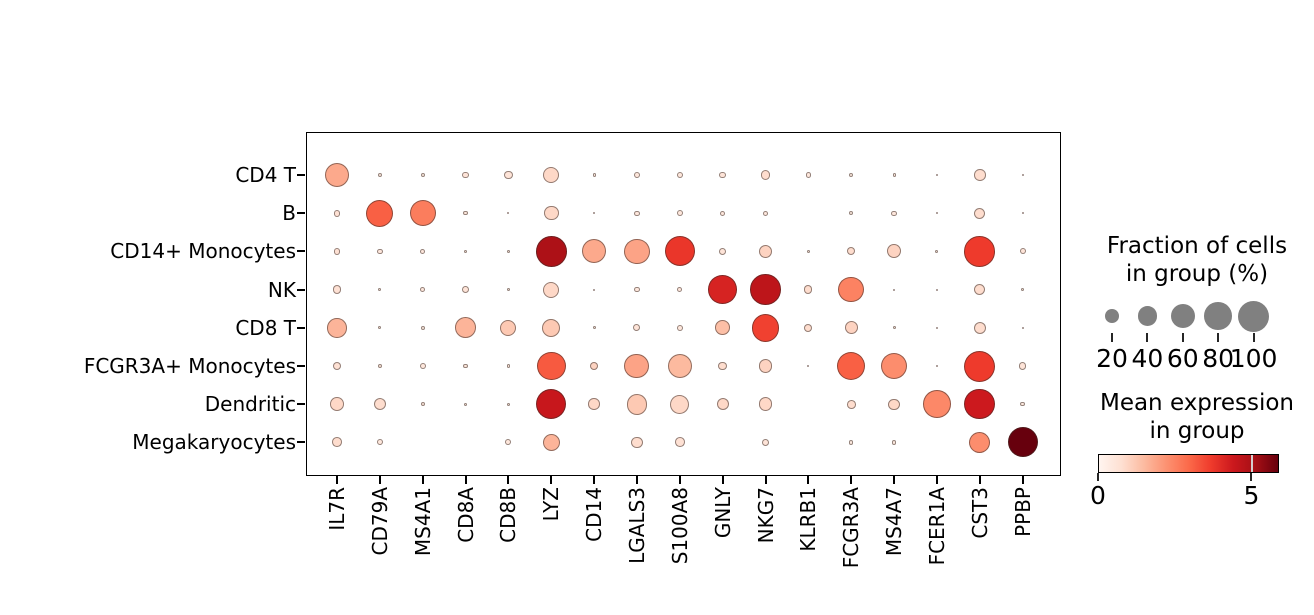 The width and height of the screenshot is (1314, 615). What do you see at coordinates (1182, 358) in the screenshot?
I see `size-legend-value: 60` at bounding box center [1182, 358].